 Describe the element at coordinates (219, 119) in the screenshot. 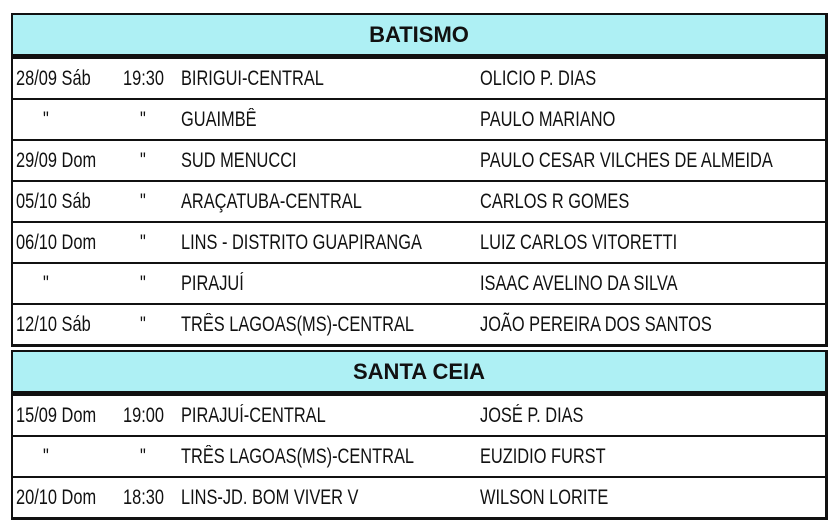

I see `place-cell: GUAIMBÊ` at that location.